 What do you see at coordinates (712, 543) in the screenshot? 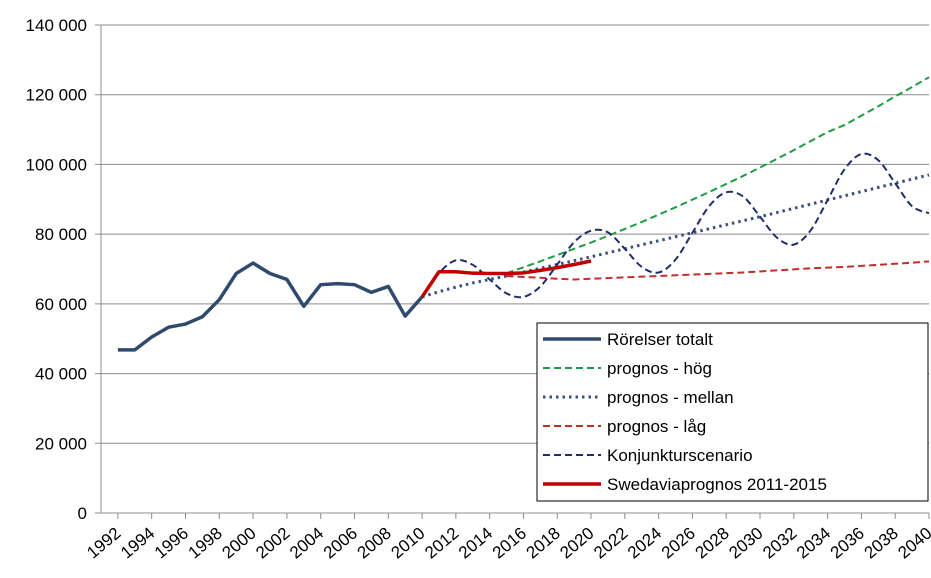
I see `x-tick-label: 2028` at bounding box center [712, 543].